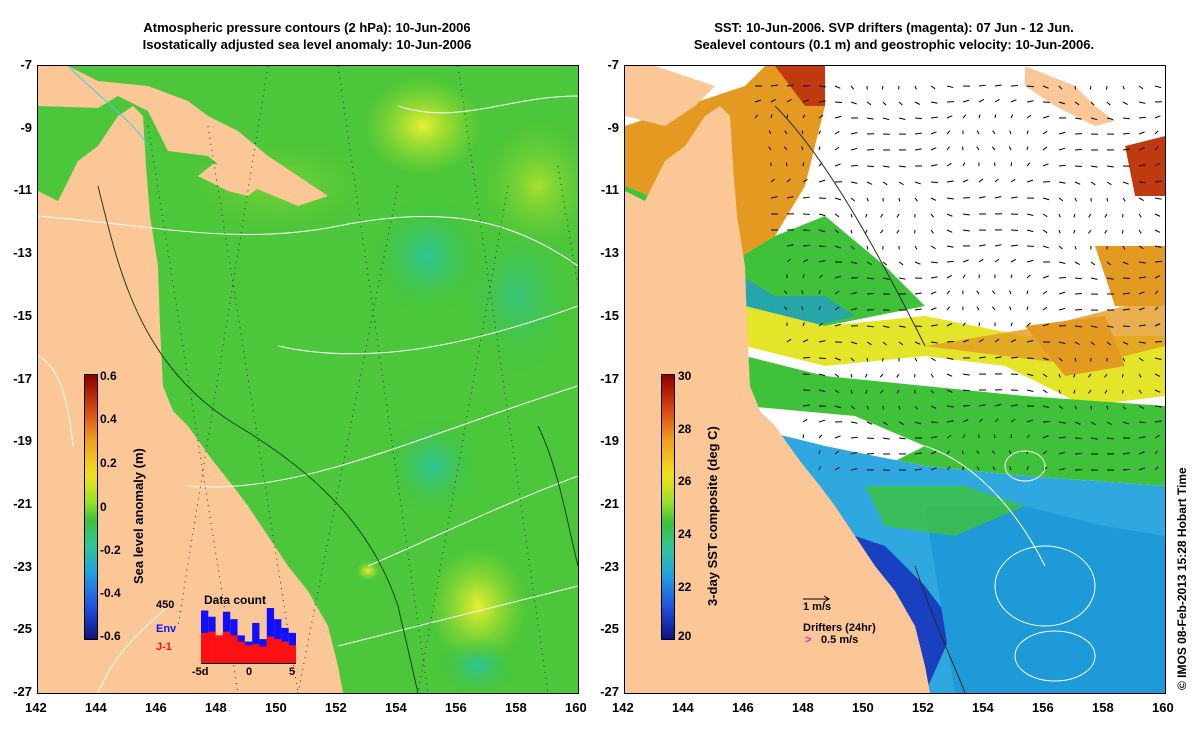 The image size is (1200, 750). Describe the element at coordinates (200, 672) in the screenshot. I see `inset-x-tick: -5d` at that location.